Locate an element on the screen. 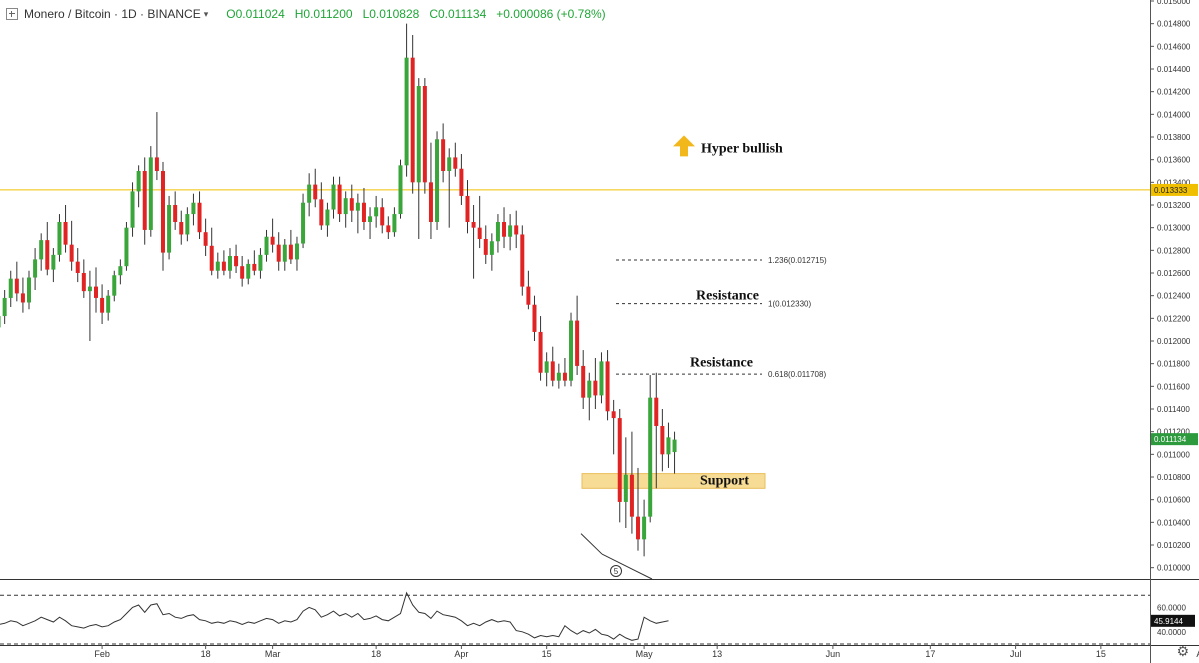 Image resolution: width=1199 pixels, height=663 pixels. price-tick-label: 0.013800 is located at coordinates (1174, 137).